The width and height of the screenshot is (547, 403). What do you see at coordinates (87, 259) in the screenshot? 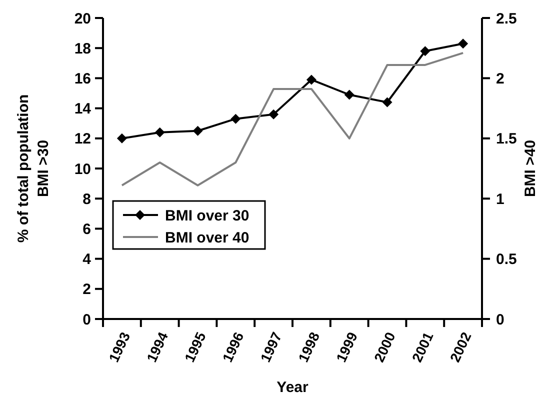
I see `y-tick-label: 4` at bounding box center [87, 259].